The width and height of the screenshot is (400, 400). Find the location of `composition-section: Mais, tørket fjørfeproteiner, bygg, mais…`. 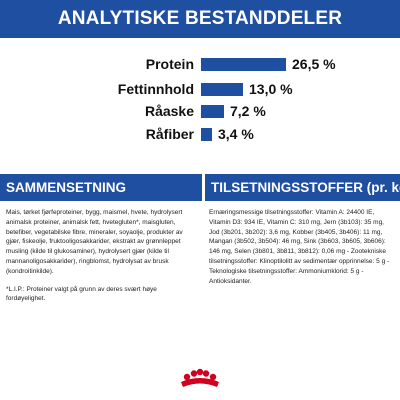

composition-section: Mais, tørket fjørfeproteiner, bygg, mais… is located at coordinates (101, 256).